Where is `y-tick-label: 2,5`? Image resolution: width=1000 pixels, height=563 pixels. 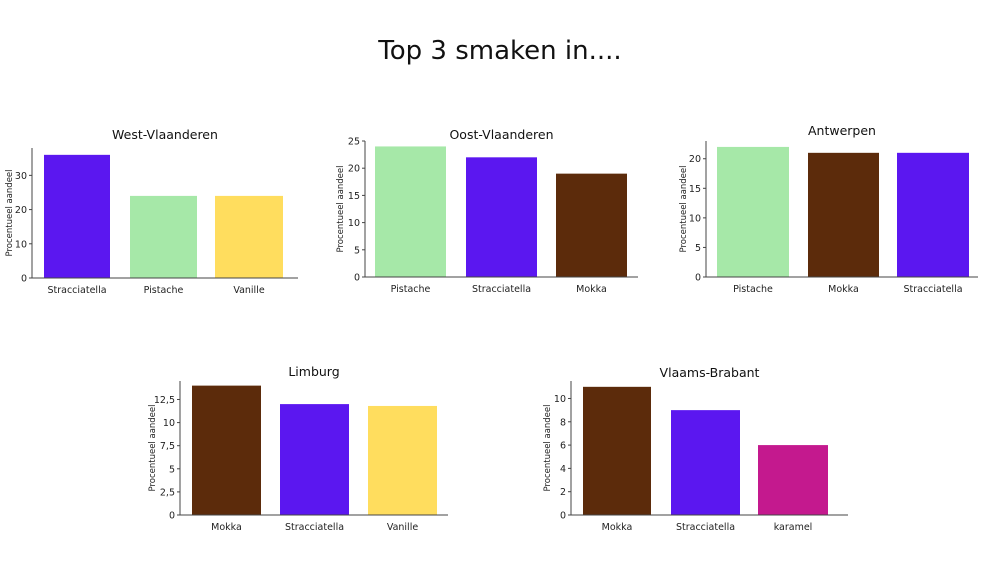 y-tick-label: 2,5 is located at coordinates (167, 492).